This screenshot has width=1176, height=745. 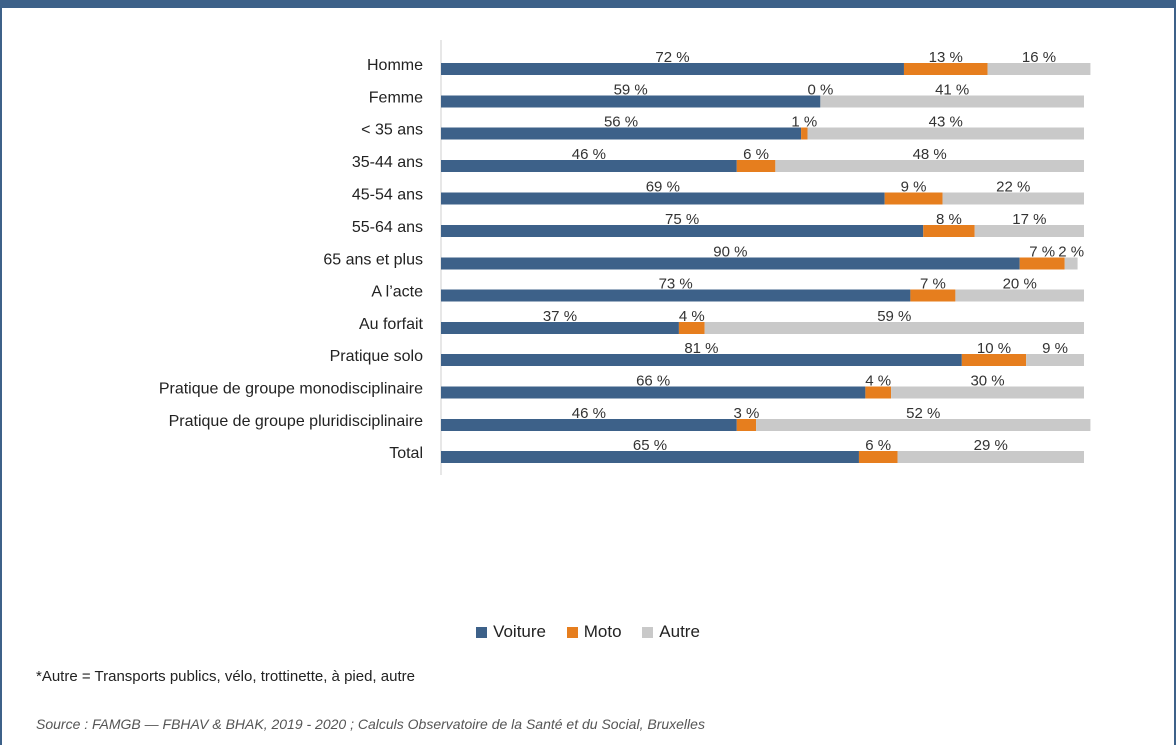 What do you see at coordinates (391, 324) in the screenshot?
I see `category-label: Au forfait` at bounding box center [391, 324].